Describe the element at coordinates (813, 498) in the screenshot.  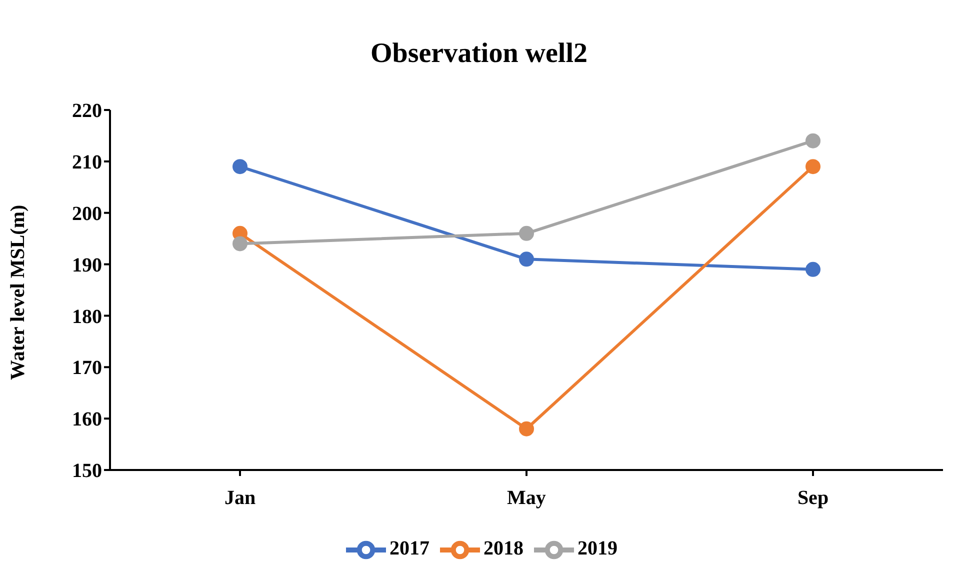
I see `x-tick-label: Sep` at that location.